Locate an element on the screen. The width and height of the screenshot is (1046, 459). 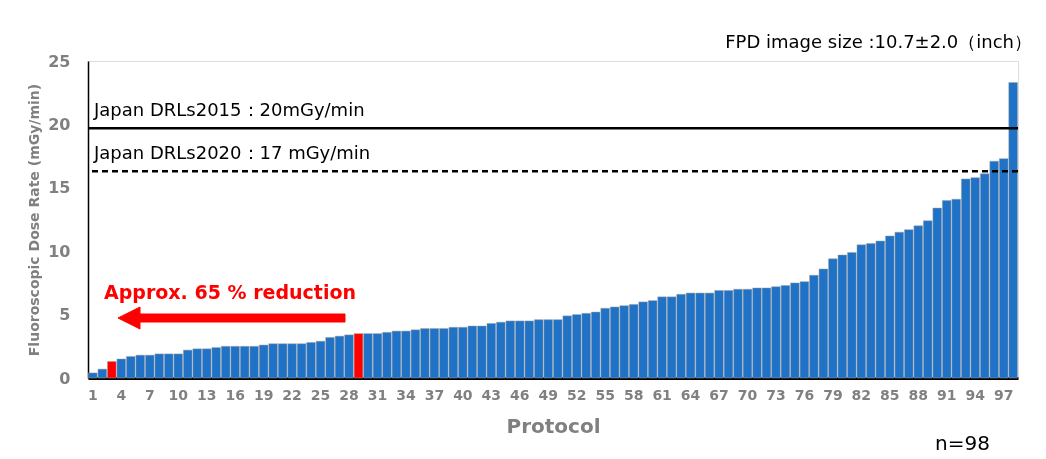
x-tick-label: 34 is located at coordinates (406, 394).